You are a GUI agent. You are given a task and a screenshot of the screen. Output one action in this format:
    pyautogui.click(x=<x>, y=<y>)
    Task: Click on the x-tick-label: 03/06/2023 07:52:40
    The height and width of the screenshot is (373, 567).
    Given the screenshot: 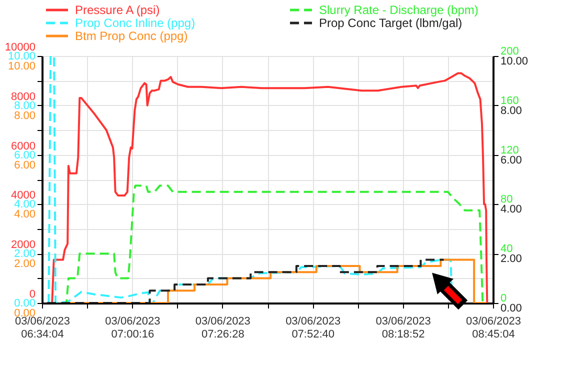 What is the action you would take?
    pyautogui.click(x=313, y=328)
    